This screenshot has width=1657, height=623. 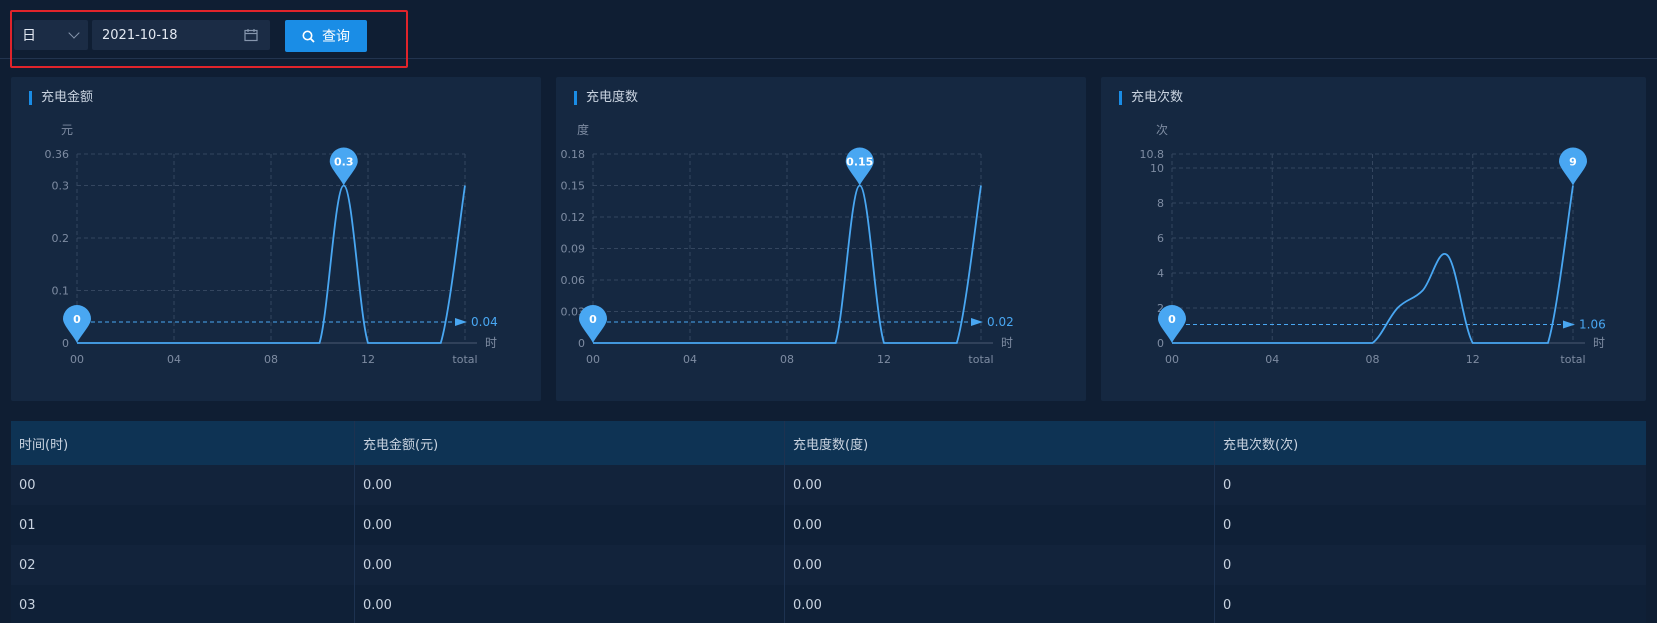 I want to click on y-tick-label: 0.18, so click(x=573, y=154).